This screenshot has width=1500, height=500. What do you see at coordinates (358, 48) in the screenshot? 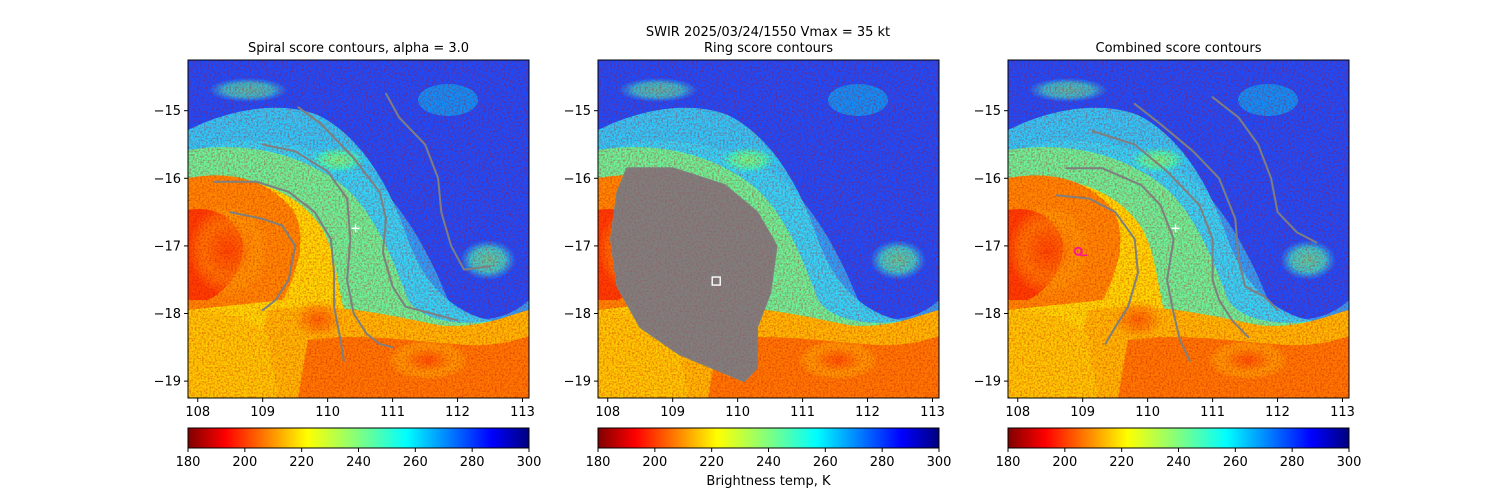
I see `panel-title: Spiral score contours, alpha = 3.0` at bounding box center [358, 48].